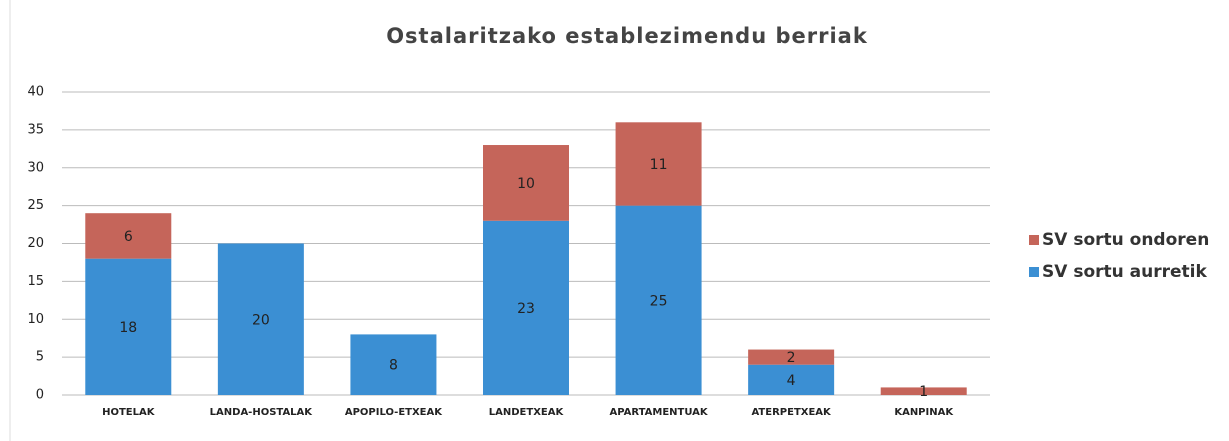 Image resolution: width=1229 pixels, height=441 pixels. I want to click on data-label: 11, so click(659, 165).